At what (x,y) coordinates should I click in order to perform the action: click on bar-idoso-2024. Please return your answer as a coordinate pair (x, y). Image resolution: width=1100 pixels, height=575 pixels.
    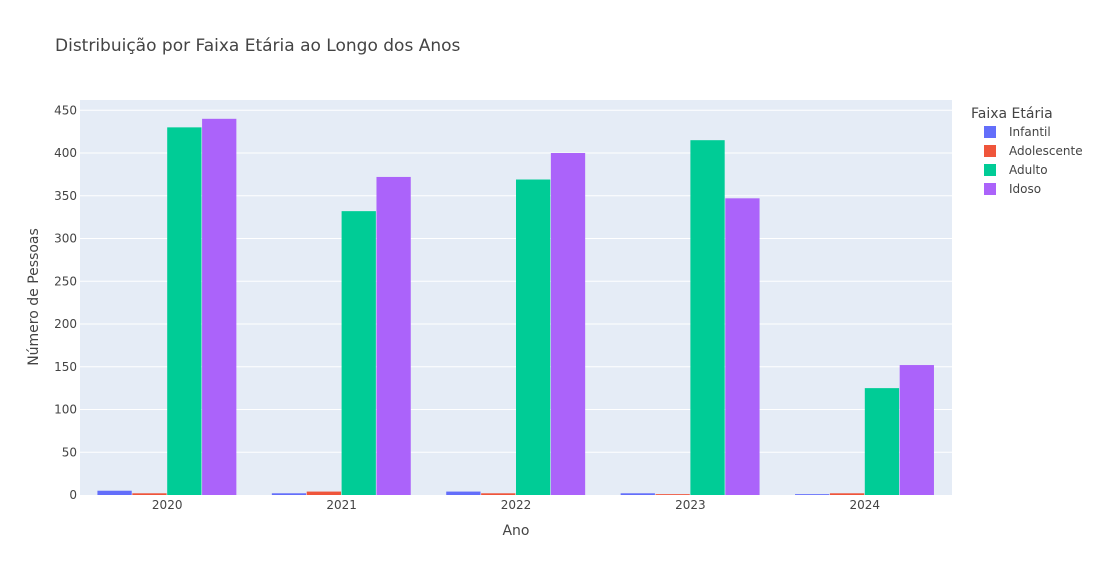
    Looking at the image, I should click on (916, 430).